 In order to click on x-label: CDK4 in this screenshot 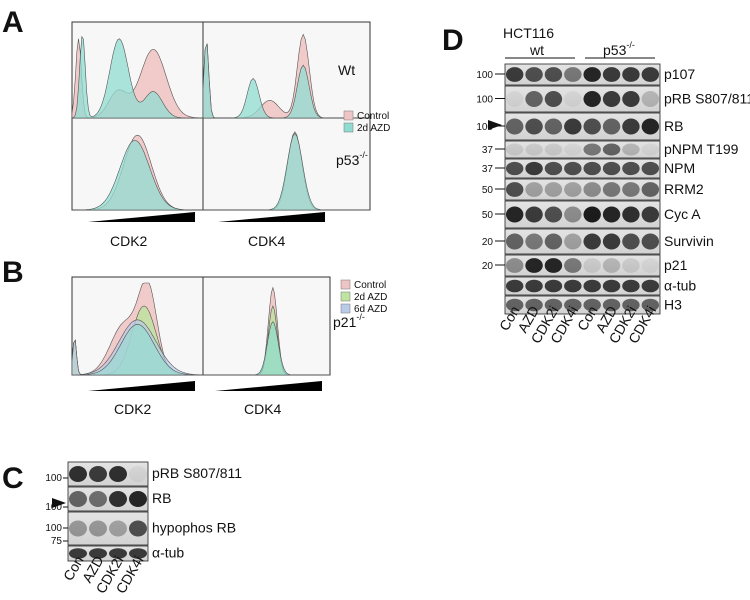, I will do `click(267, 241)`.